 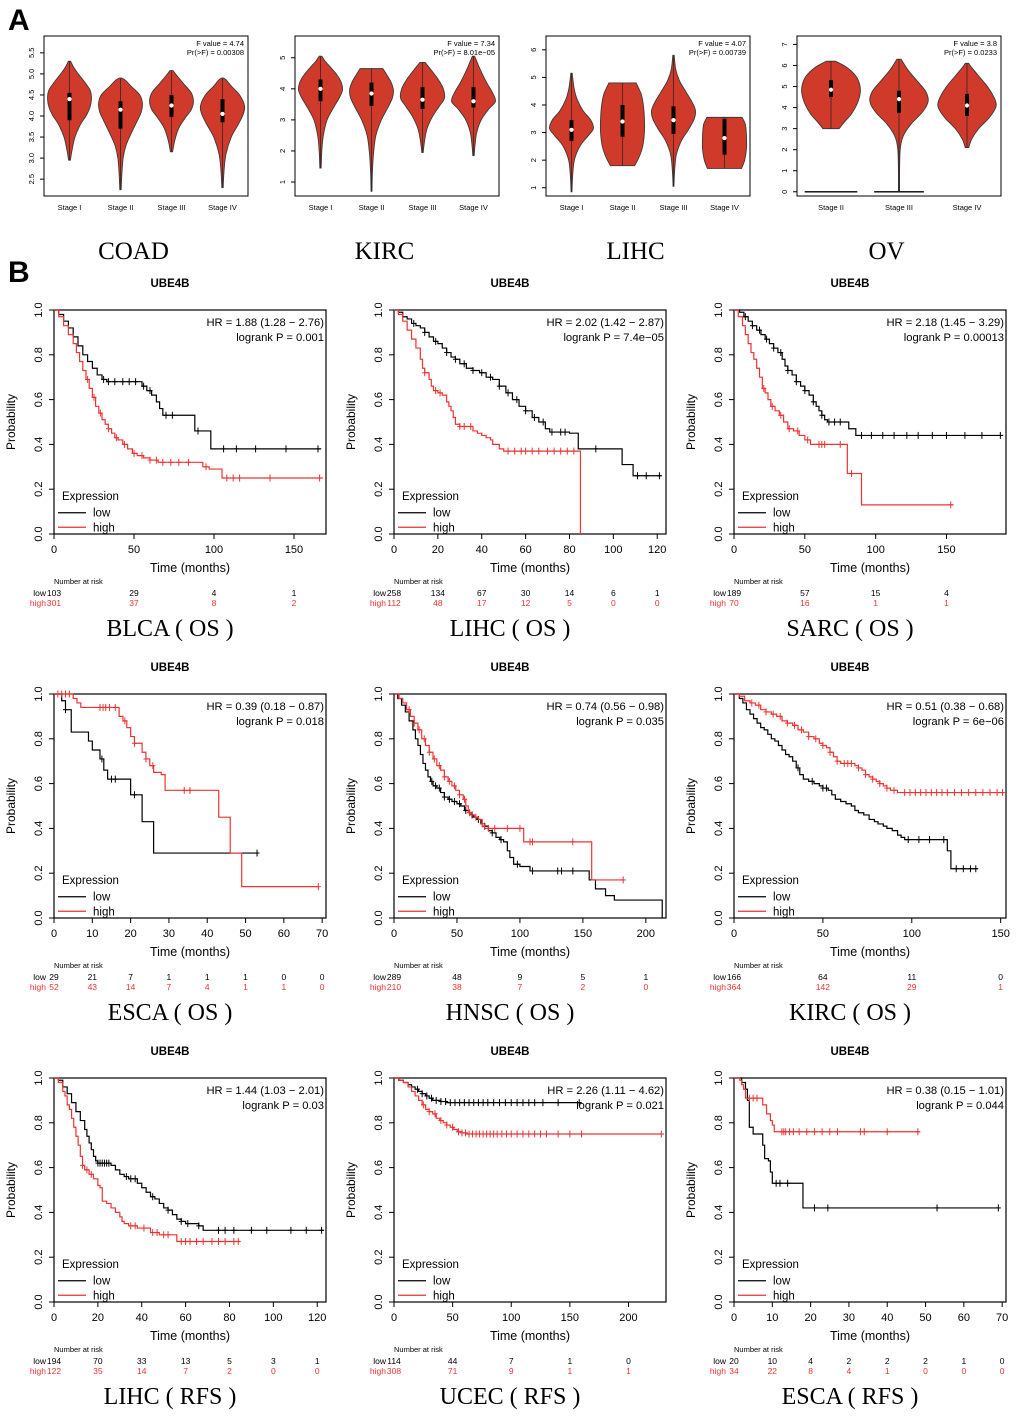 I want to click on svg-text: 64, so click(x=823, y=977).